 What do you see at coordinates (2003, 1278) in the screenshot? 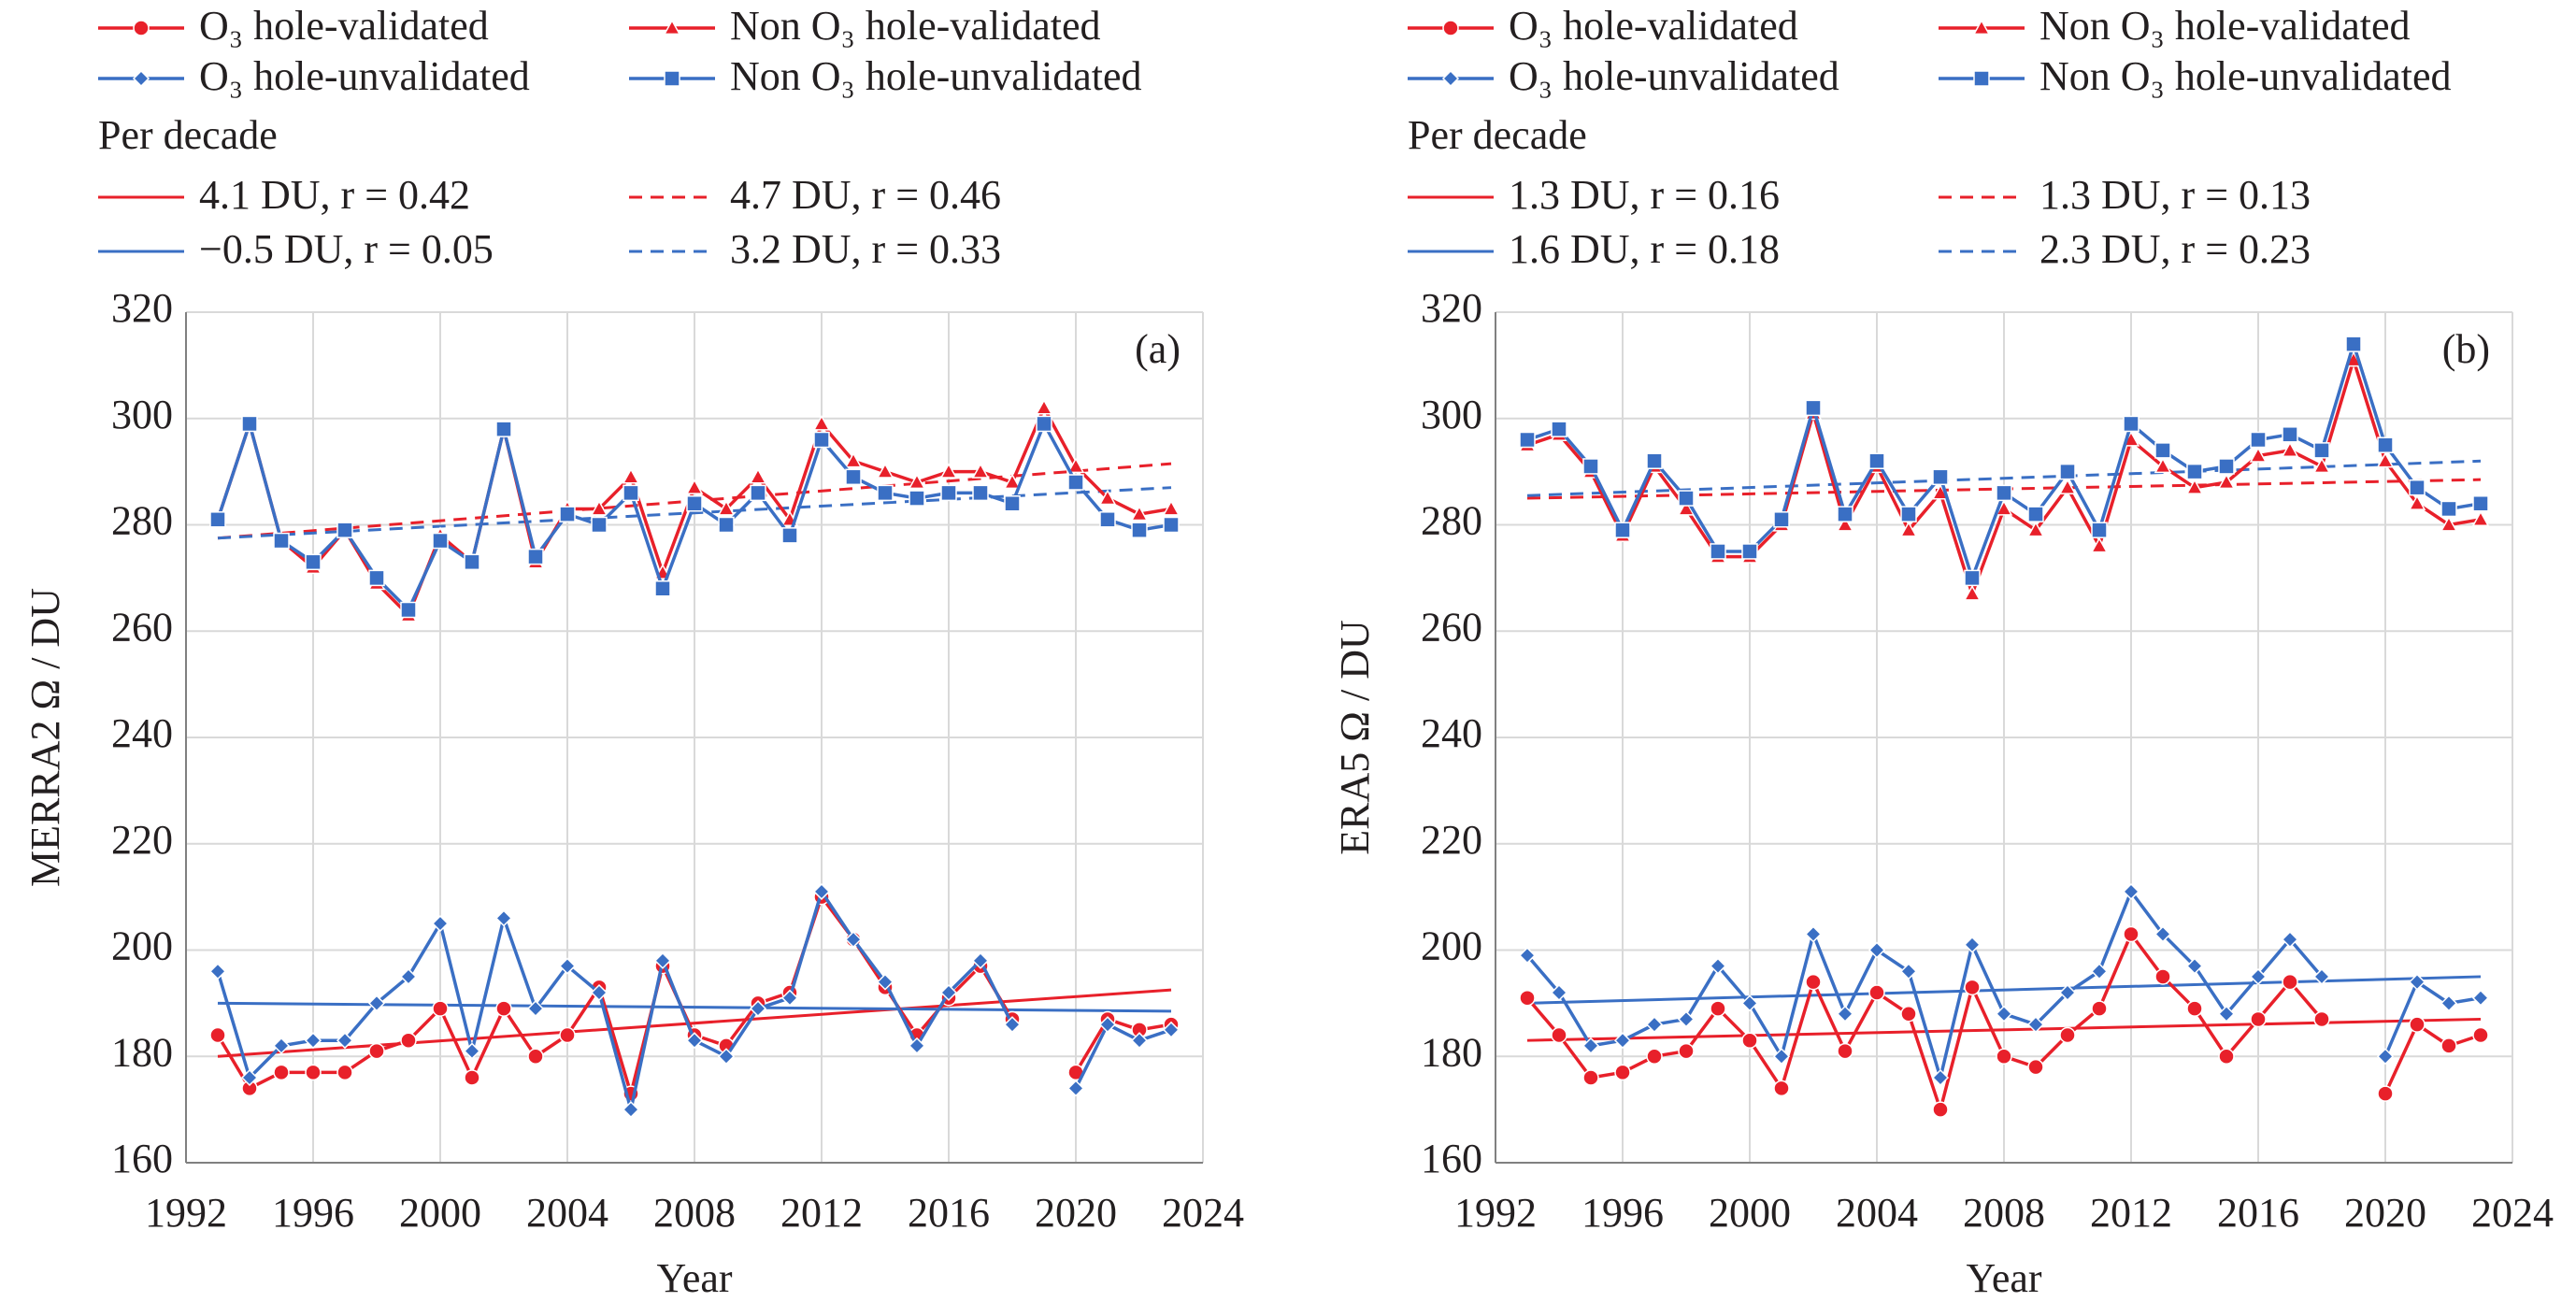
I see `x-axis-label: Year` at bounding box center [2003, 1278].